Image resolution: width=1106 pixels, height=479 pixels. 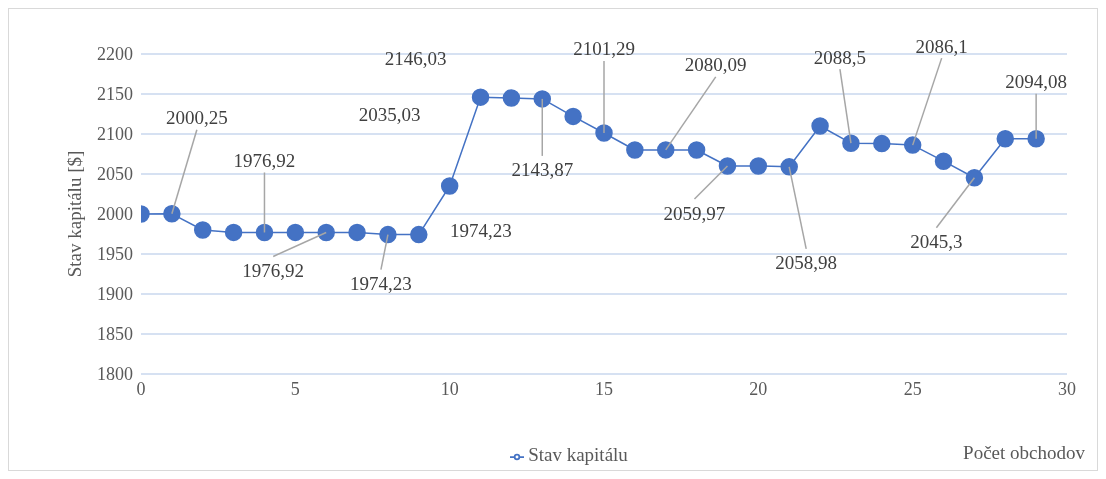 What do you see at coordinates (389, 115) in the screenshot?
I see `data-label: 2035,03` at bounding box center [389, 115].